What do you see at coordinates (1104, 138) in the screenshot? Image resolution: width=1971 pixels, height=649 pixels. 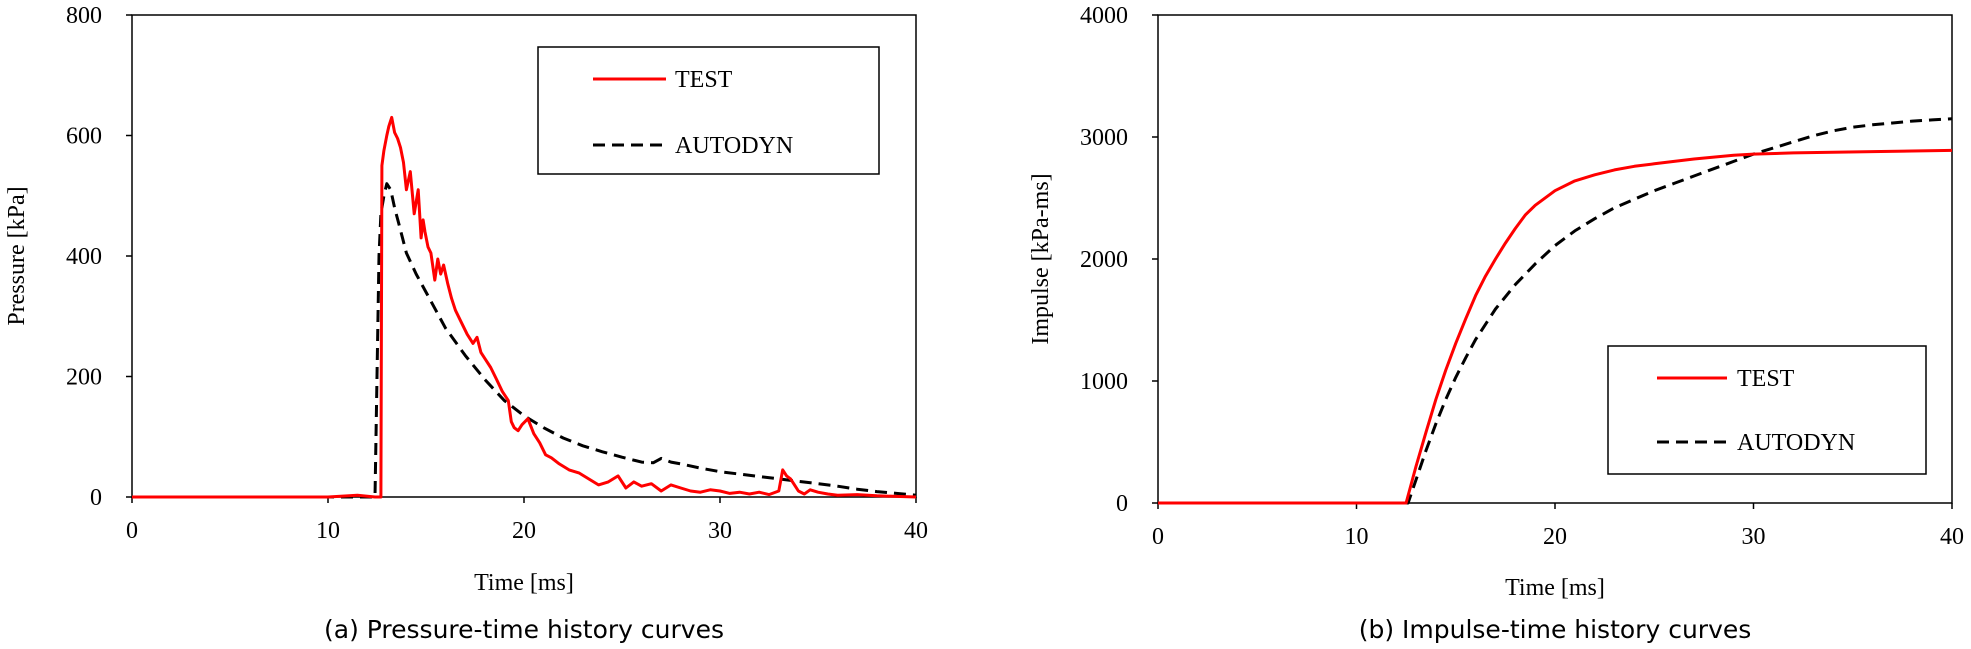 I see `y-tick-label: 3000` at bounding box center [1104, 138].